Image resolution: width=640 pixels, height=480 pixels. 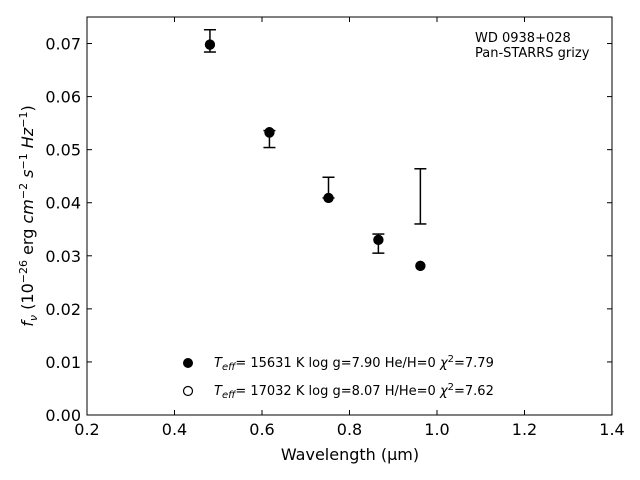 What do you see at coordinates (261, 429) in the screenshot?
I see `x-tick-label: 0.6` at bounding box center [261, 429].